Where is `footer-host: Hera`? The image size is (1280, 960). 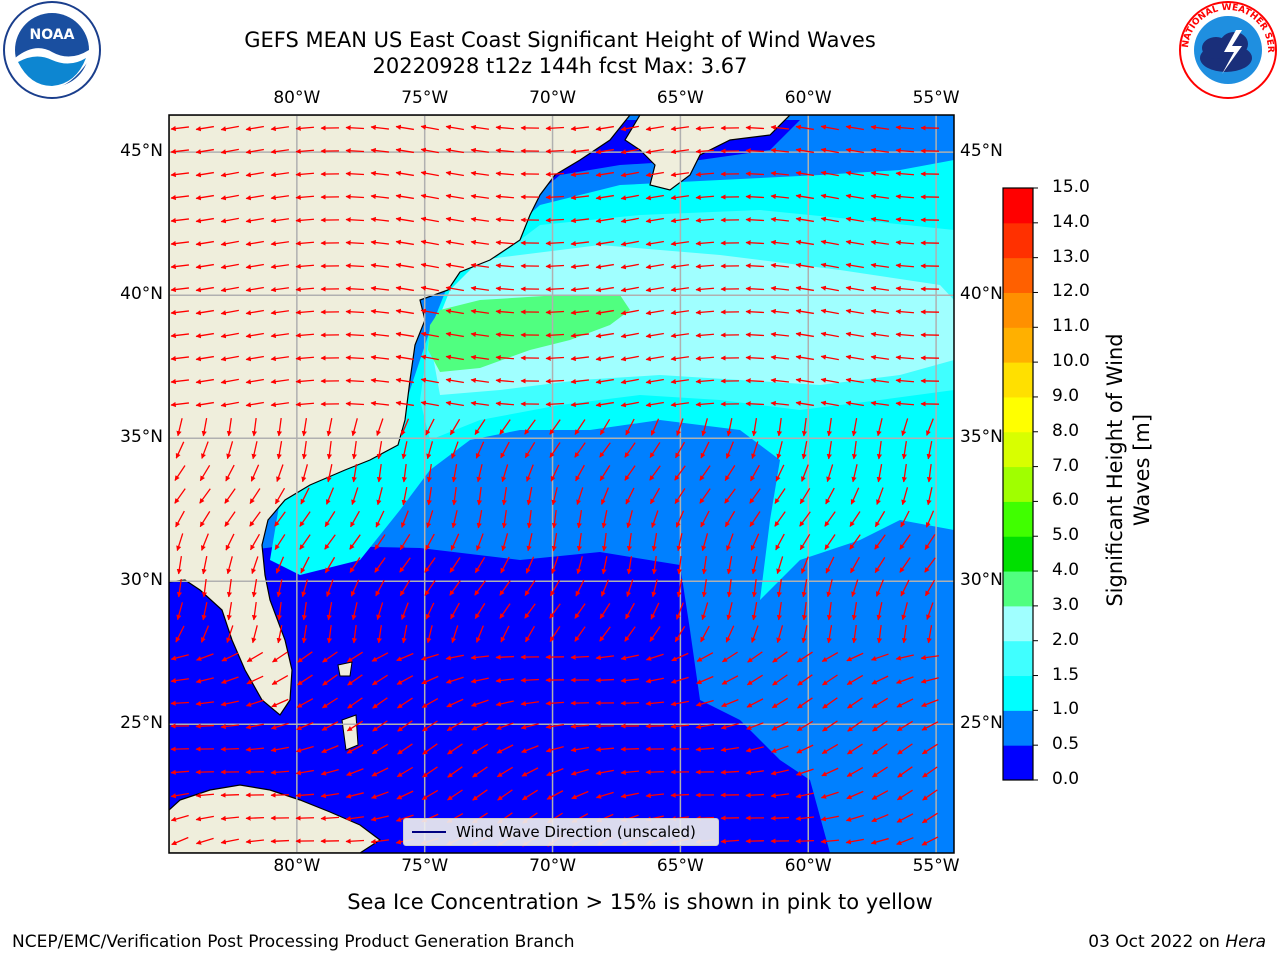
footer-host: Hera is located at coordinates (1245, 942).